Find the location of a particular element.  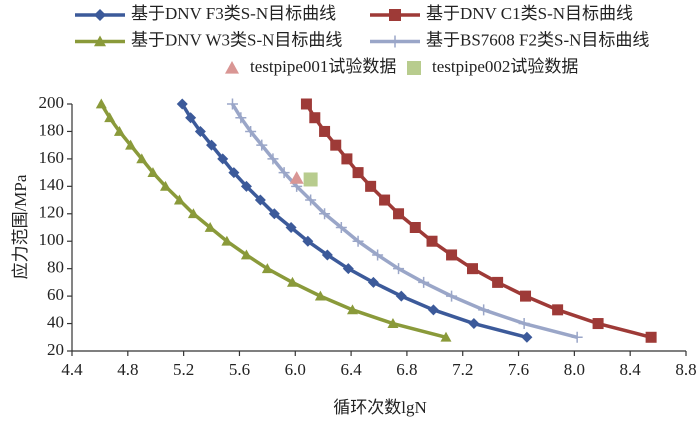

x-tick-label: 4.4 is located at coordinates (72, 369).